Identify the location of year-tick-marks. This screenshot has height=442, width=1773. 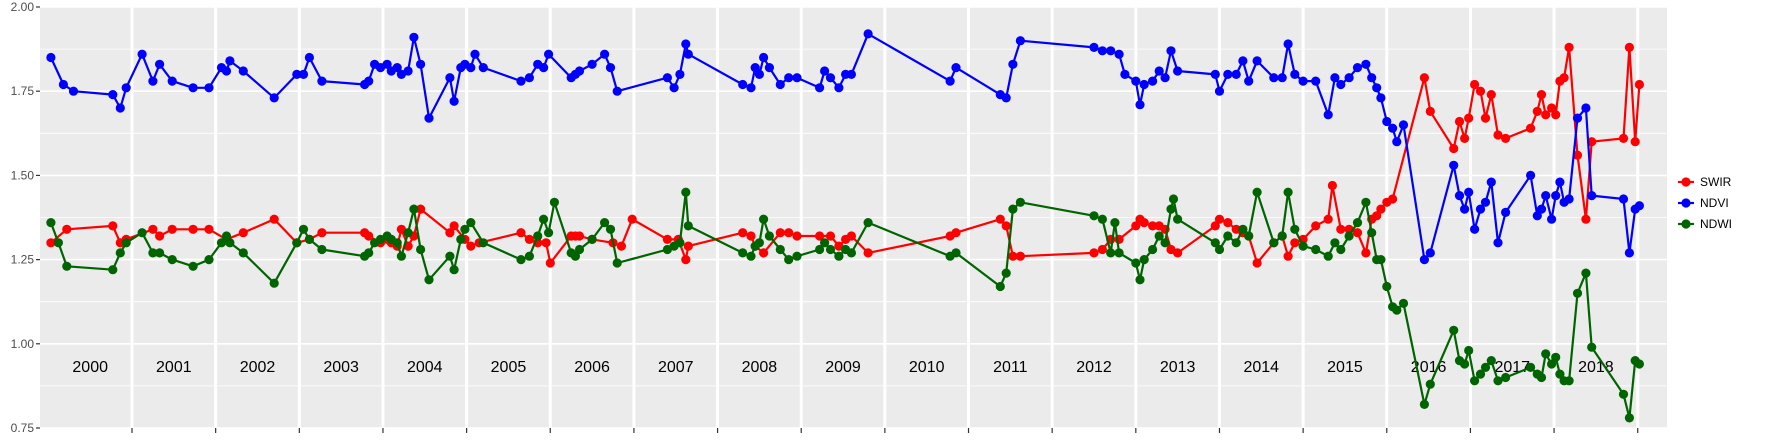
(885, 430).